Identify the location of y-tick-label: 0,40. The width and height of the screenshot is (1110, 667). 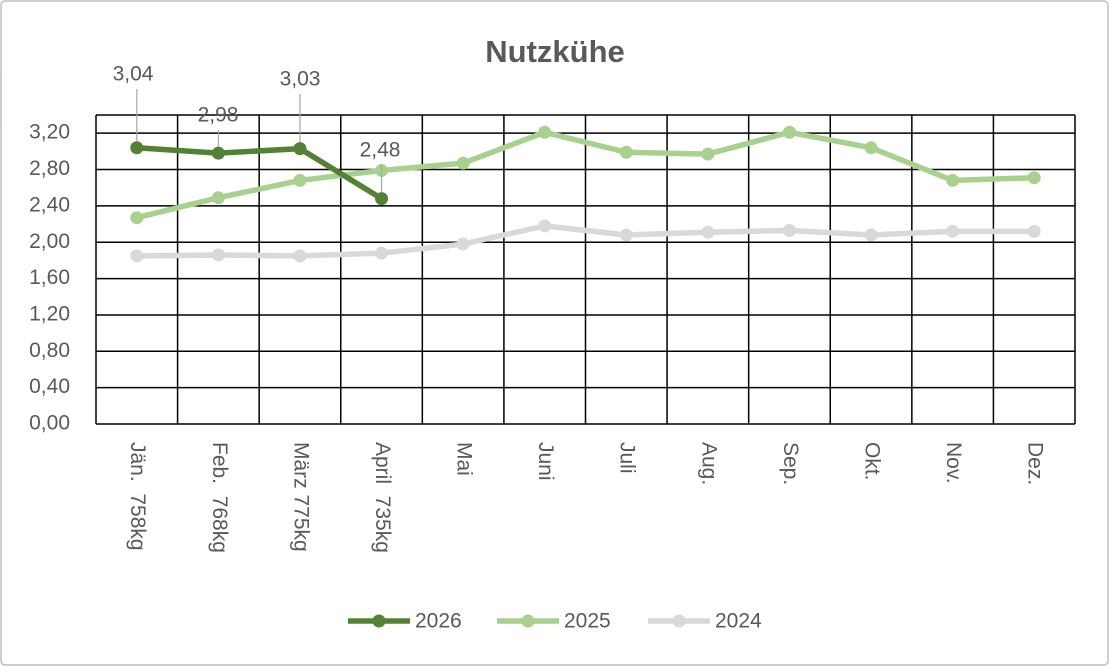
(49, 386).